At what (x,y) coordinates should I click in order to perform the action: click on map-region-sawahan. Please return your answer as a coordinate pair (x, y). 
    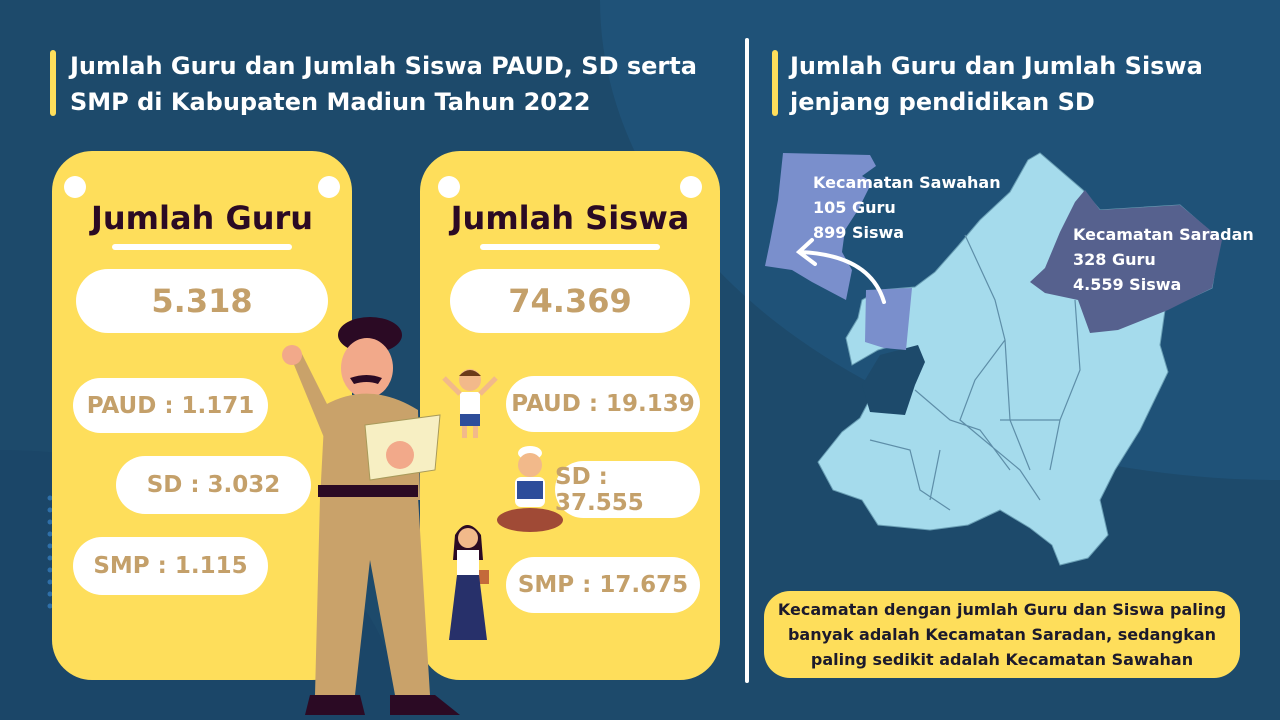
    Looking at the image, I should click on (838, 251).